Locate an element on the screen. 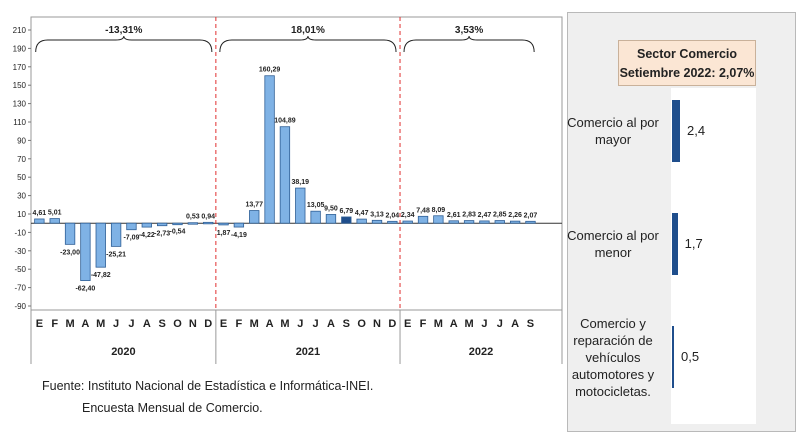  sector-category-label-line: menor is located at coordinates (613, 252).